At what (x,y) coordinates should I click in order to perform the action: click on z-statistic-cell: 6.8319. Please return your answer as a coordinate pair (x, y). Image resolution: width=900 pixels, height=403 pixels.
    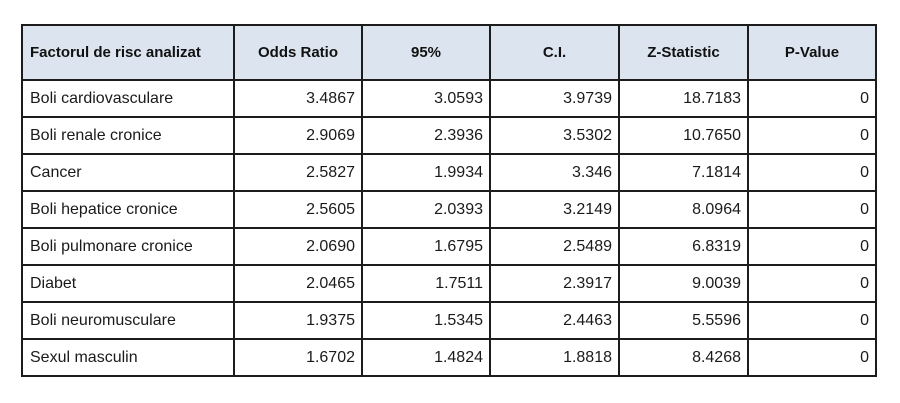
    Looking at the image, I should click on (683, 246).